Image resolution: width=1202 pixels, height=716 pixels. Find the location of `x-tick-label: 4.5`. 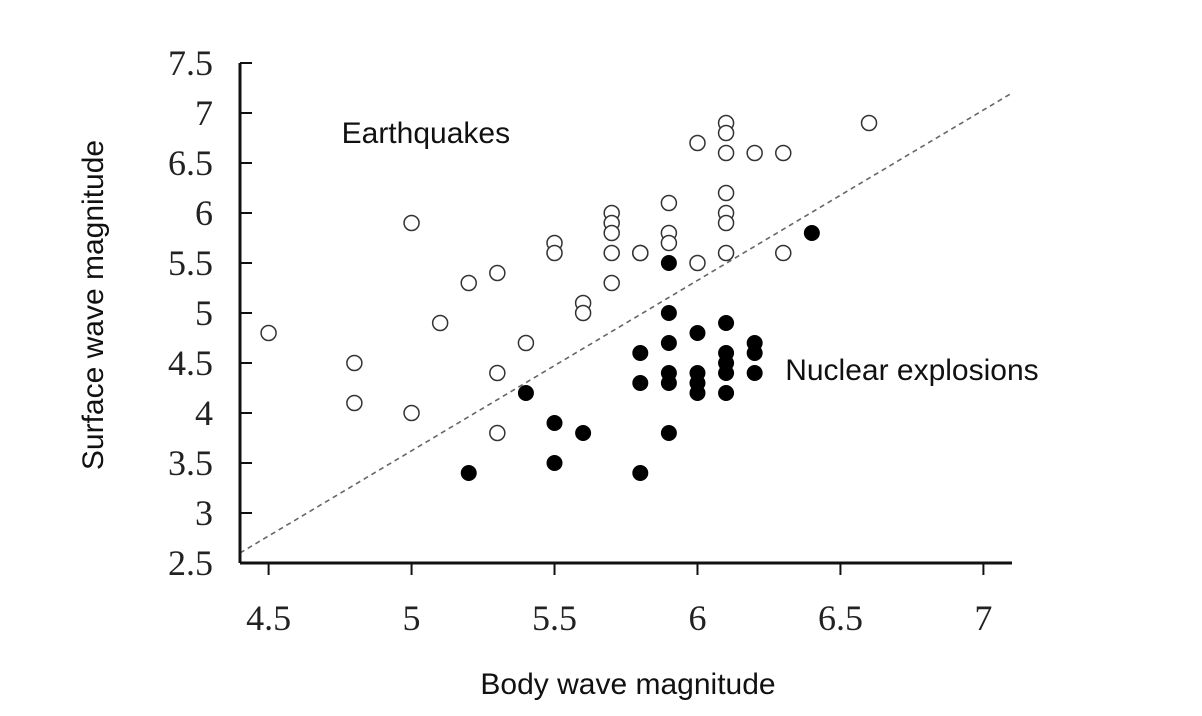

x-tick-label: 4.5 is located at coordinates (268, 618).